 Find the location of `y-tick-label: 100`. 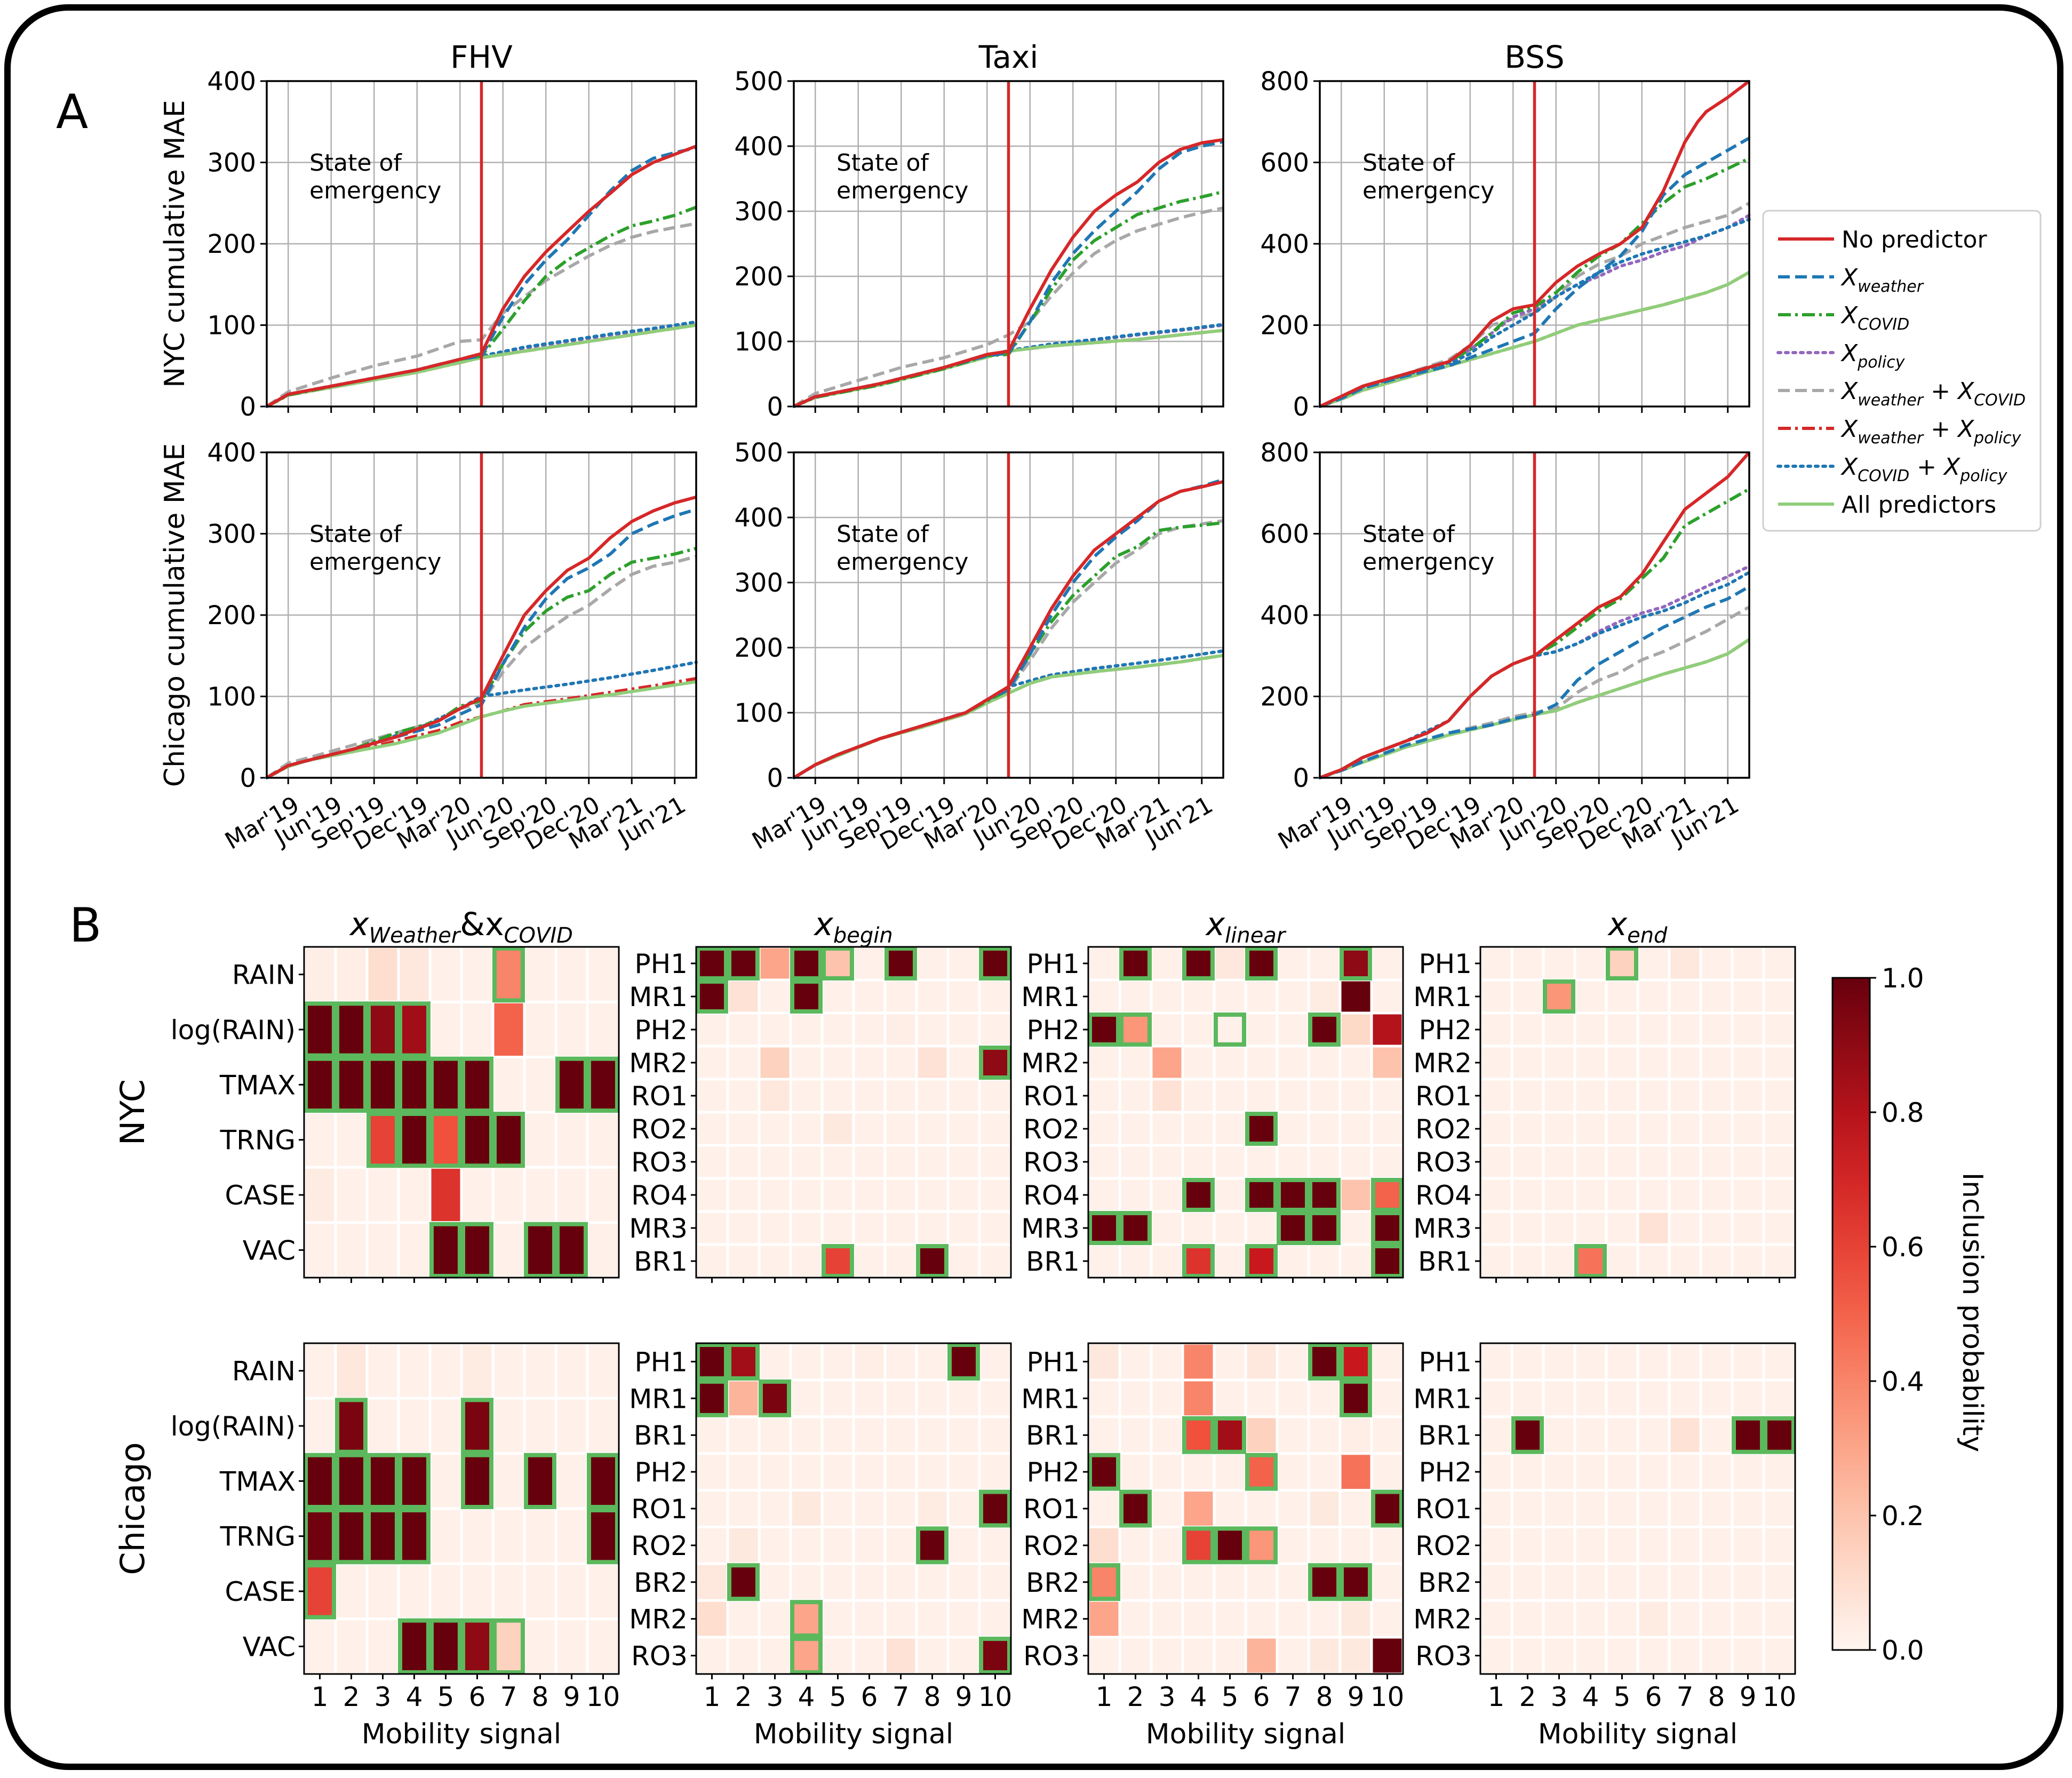

y-tick-label: 100 is located at coordinates (758, 342).